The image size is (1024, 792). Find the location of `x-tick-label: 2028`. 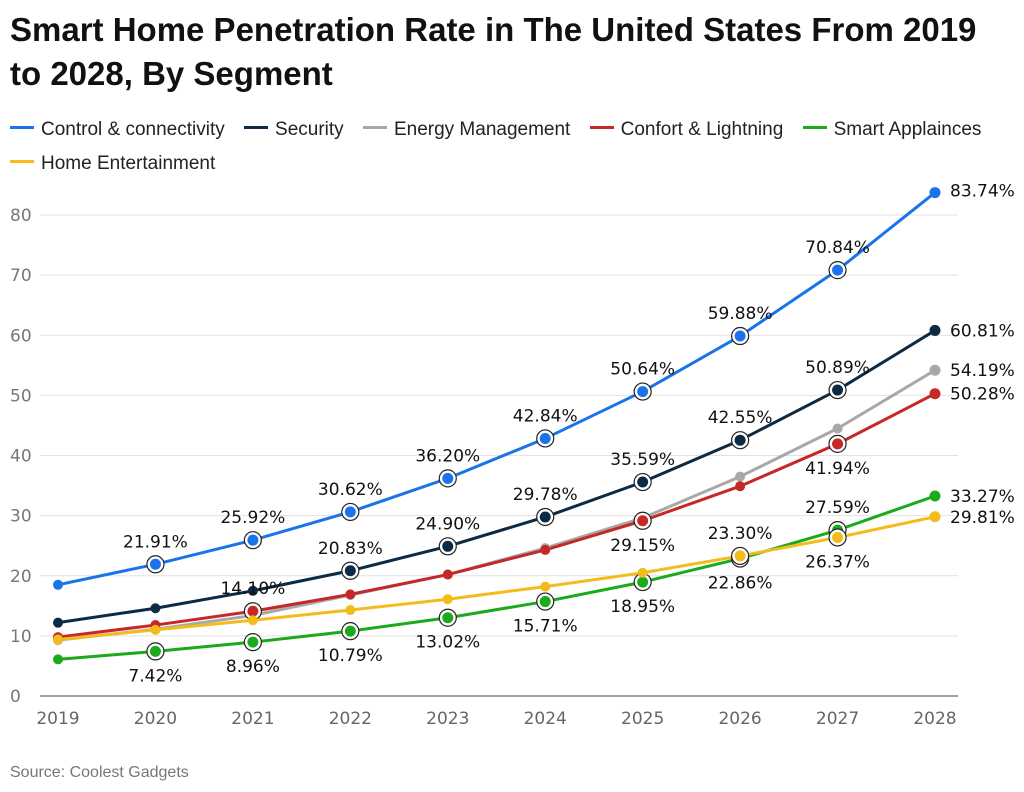

x-tick-label: 2028 is located at coordinates (934, 719).